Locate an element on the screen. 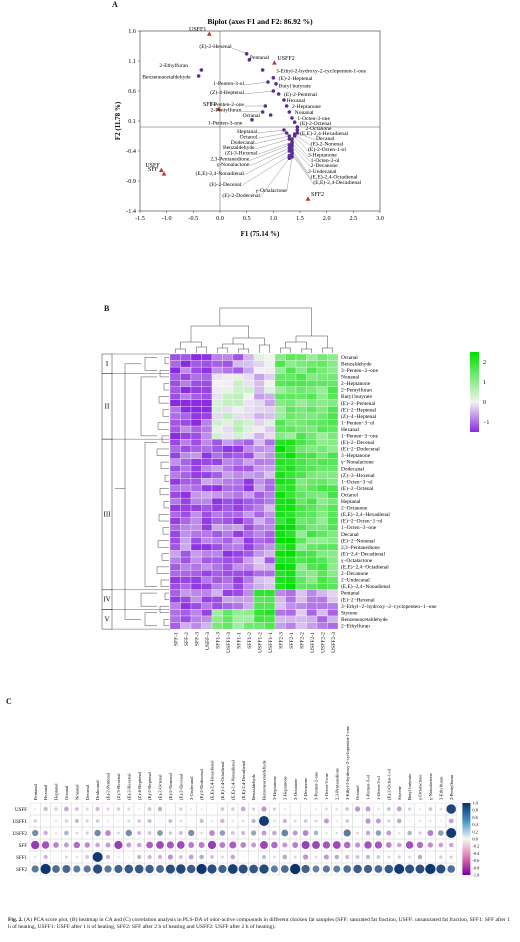 This screenshot has width=520, height=942. colorbar-tick-label: 0.6 is located at coordinates (475, 817).